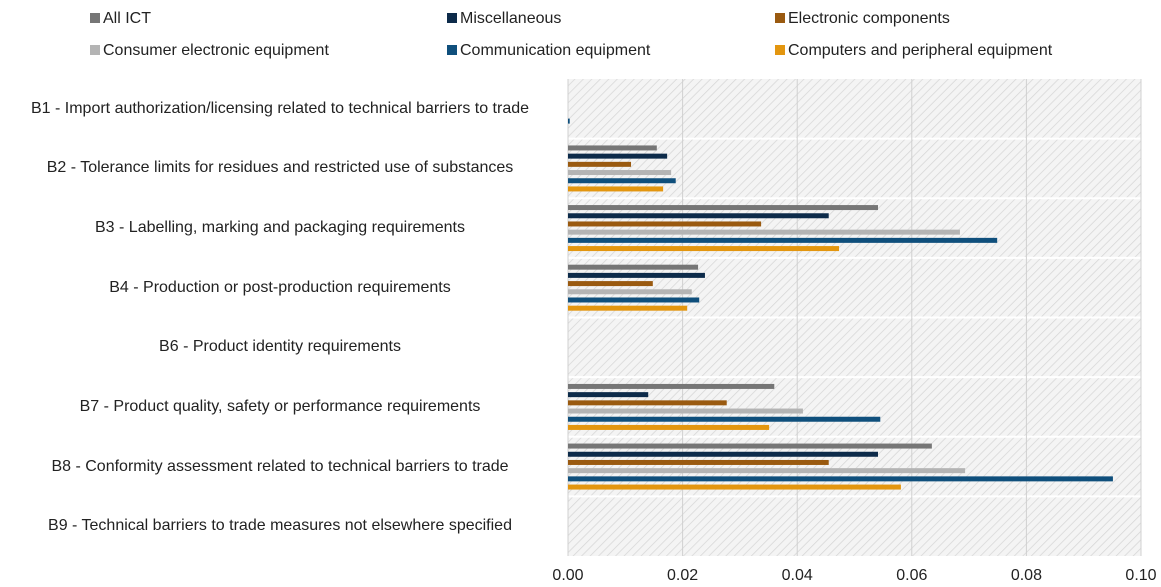 This screenshot has height=587, width=1161. What do you see at coordinates (1140, 575) in the screenshot?
I see `x-tick-label: 0.10` at bounding box center [1140, 575].